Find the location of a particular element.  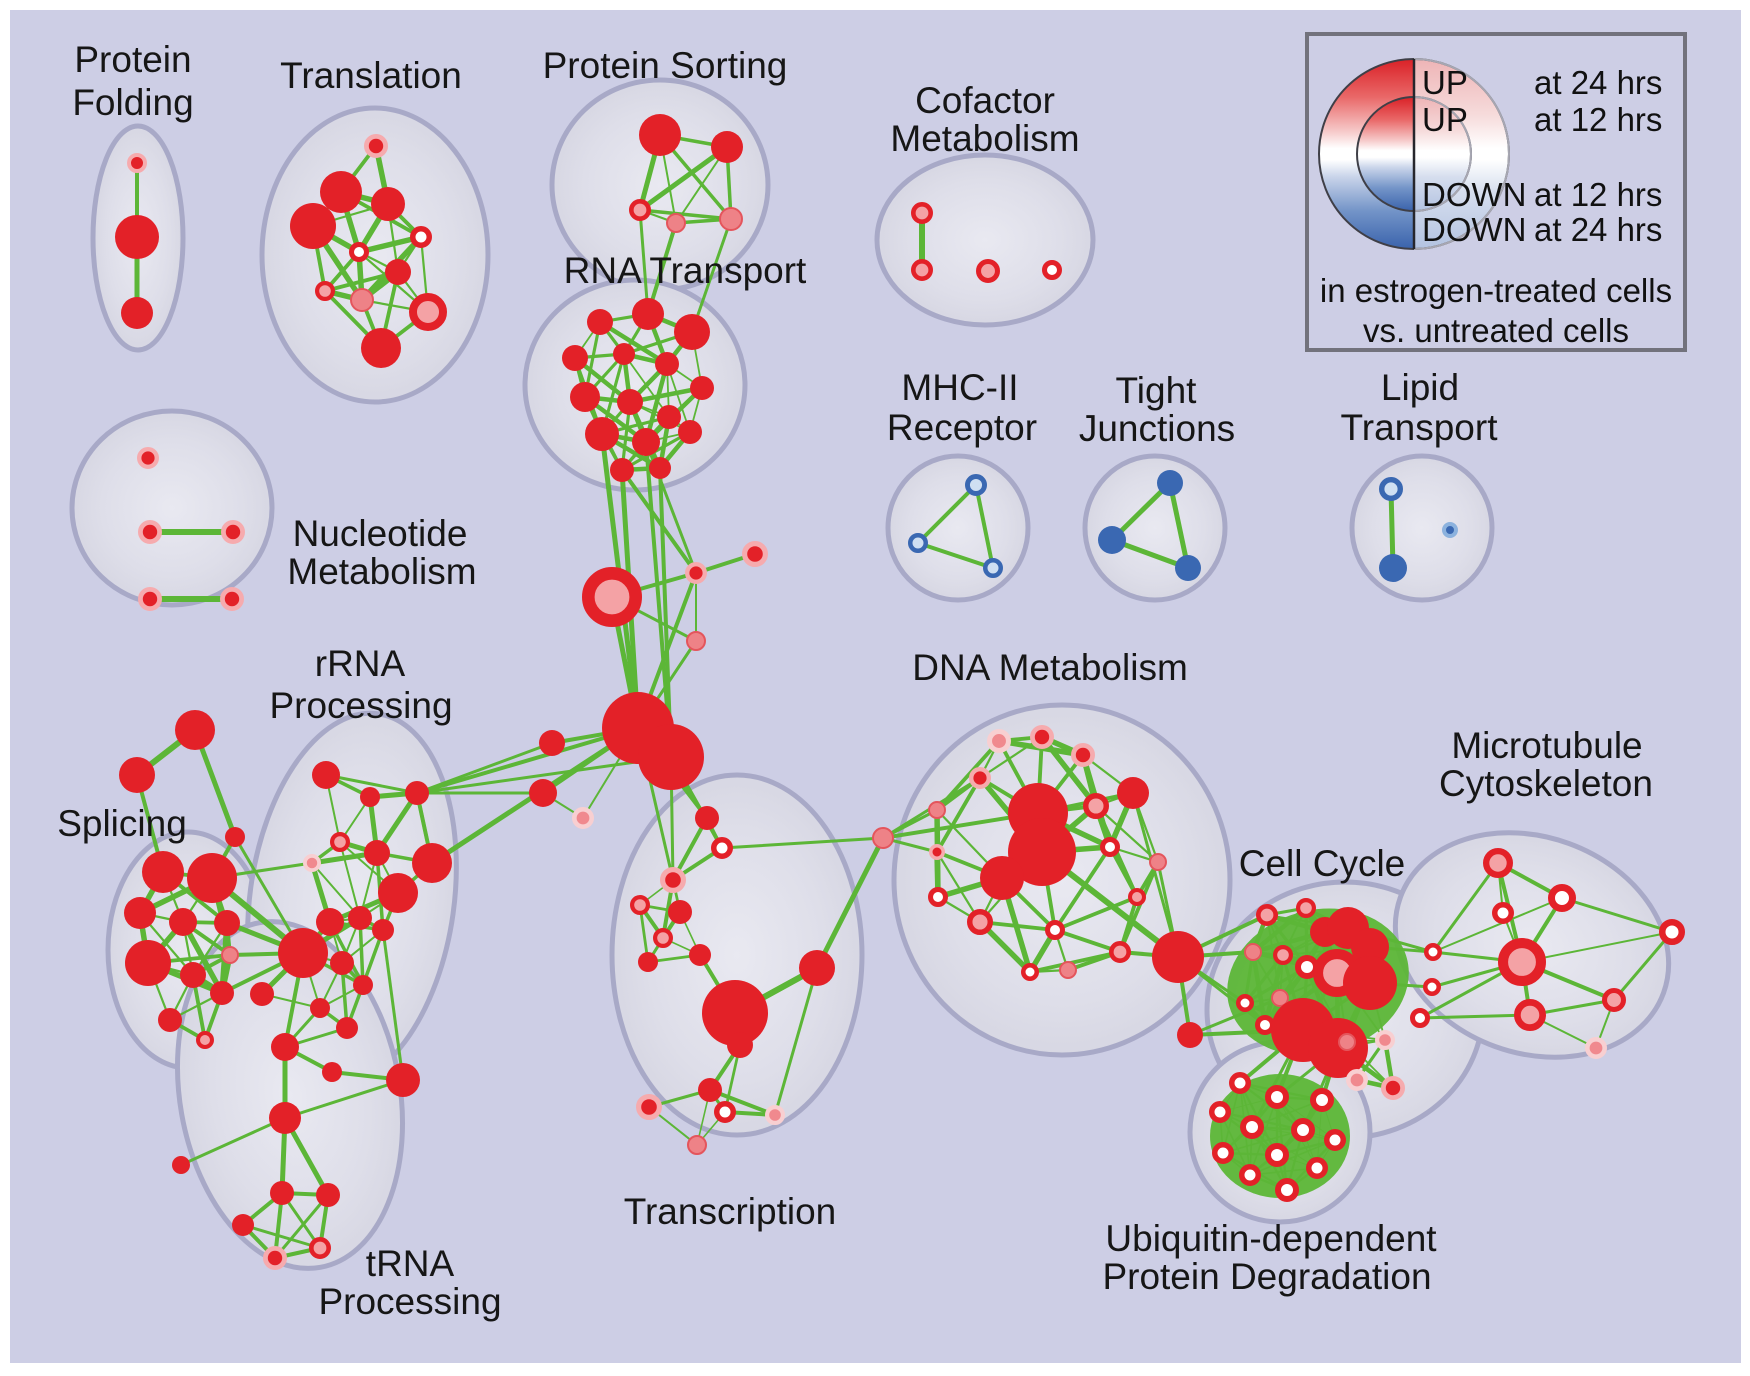

legend-ring-diagram is located at coordinates (1414, 154).